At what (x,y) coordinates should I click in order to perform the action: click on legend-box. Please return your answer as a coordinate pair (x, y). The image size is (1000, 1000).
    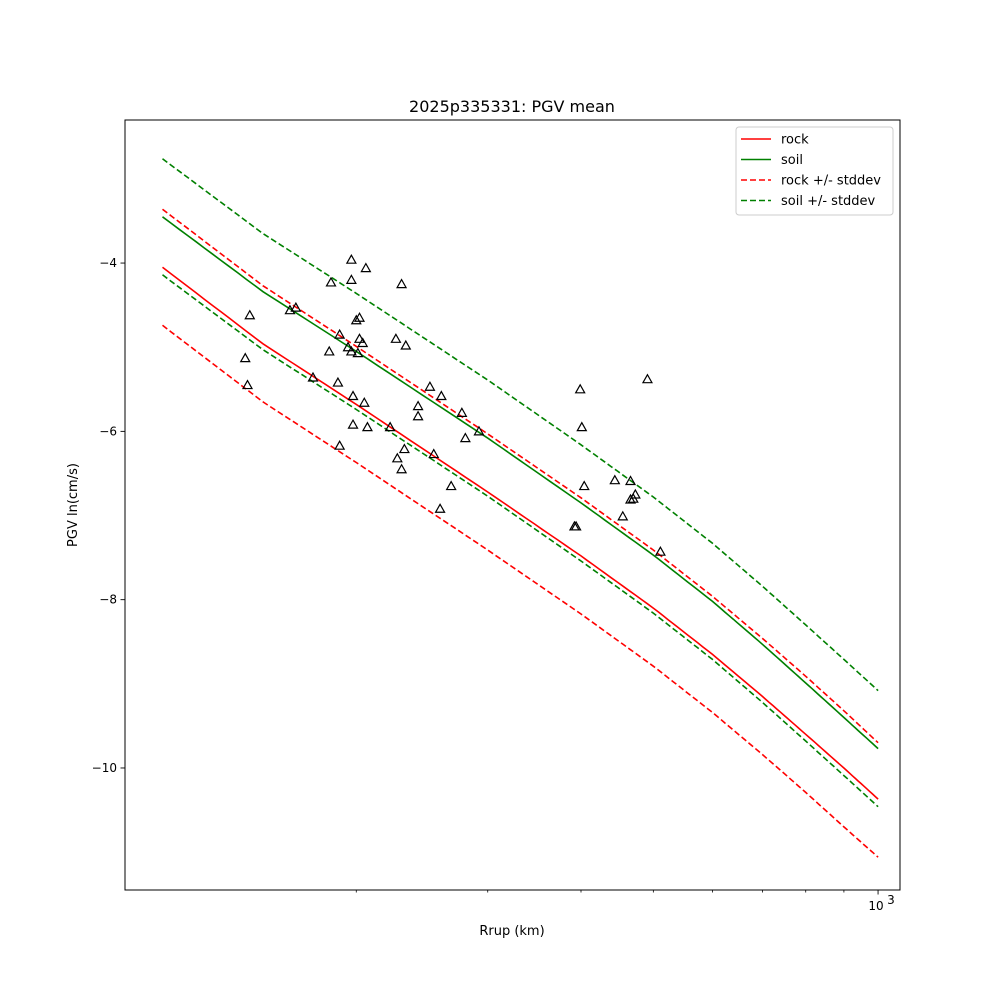
    Looking at the image, I should click on (814, 171).